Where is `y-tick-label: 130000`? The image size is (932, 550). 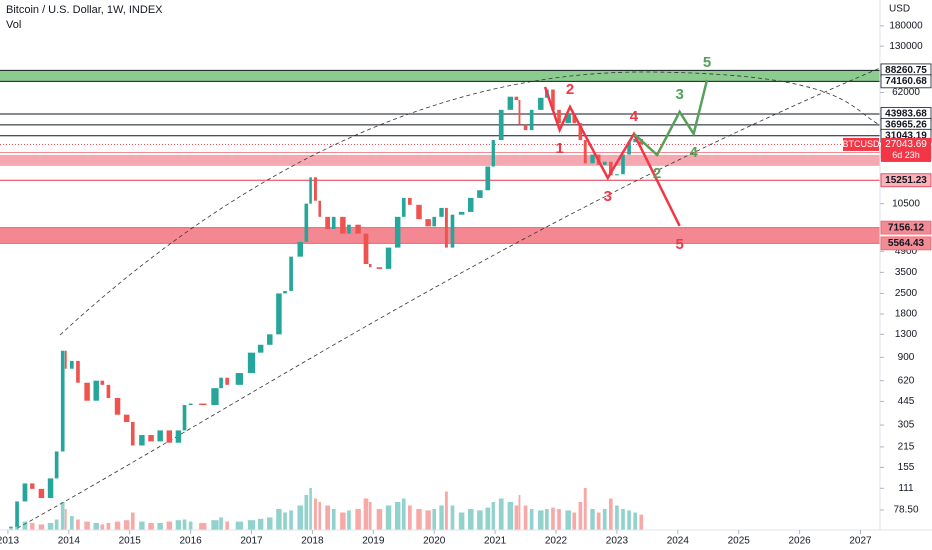
y-tick-label: 130000 is located at coordinates (906, 46).